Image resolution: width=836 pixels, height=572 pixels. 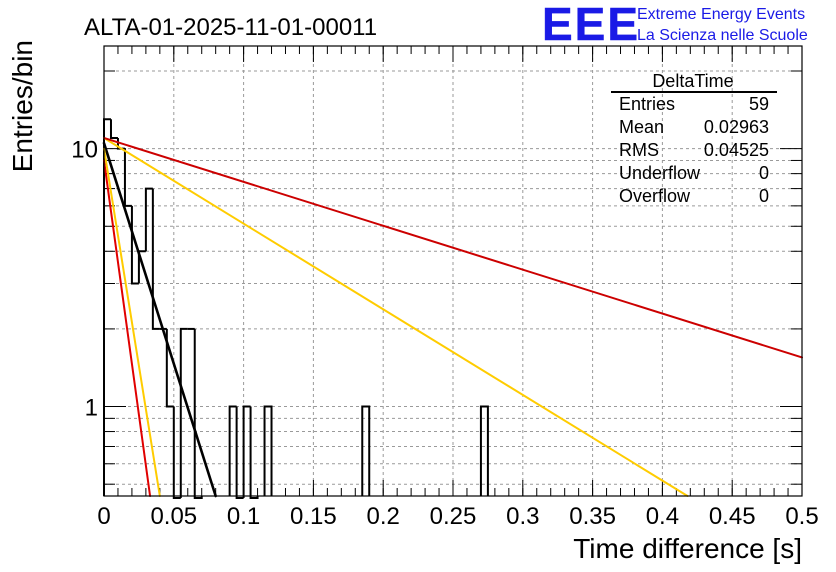 What do you see at coordinates (127, 328) in the screenshot?
I see `red-steep-fit` at bounding box center [127, 328].